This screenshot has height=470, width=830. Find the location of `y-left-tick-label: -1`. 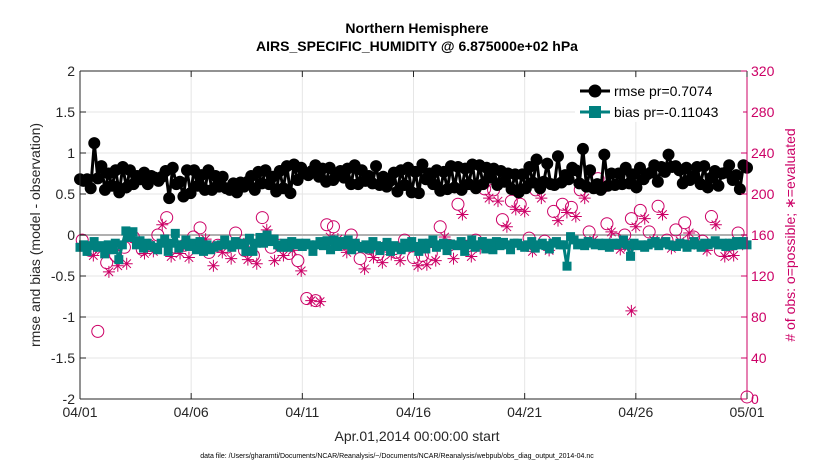

y-left-tick-label: -1 is located at coordinates (69, 317).